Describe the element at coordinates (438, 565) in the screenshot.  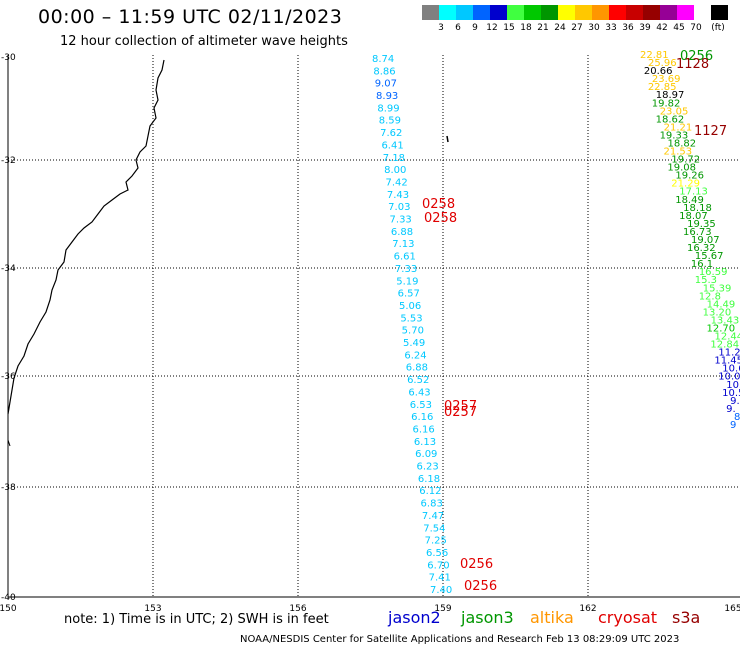
I see `wave-height-label: 6.70` at that location.